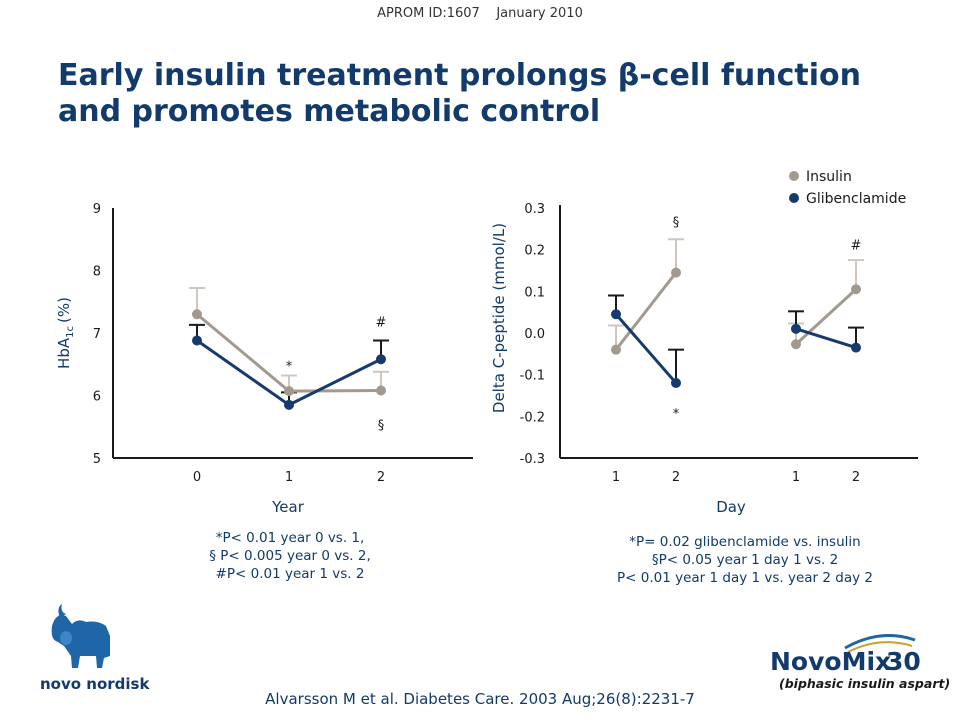 This screenshot has width=960, height=720. What do you see at coordinates (80, 636) in the screenshot?
I see `apis-bull-icon` at bounding box center [80, 636].